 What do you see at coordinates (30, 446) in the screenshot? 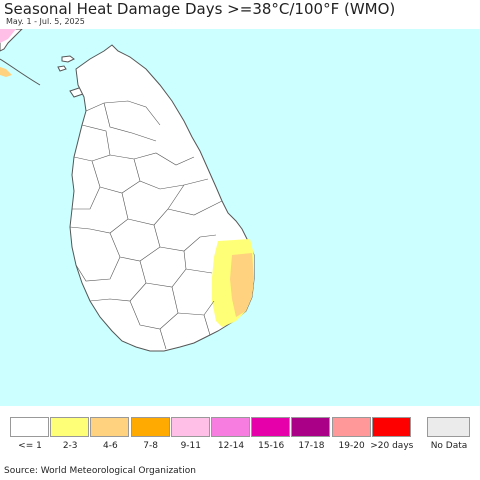
I see `legend-label: <= 1` at bounding box center [30, 446].